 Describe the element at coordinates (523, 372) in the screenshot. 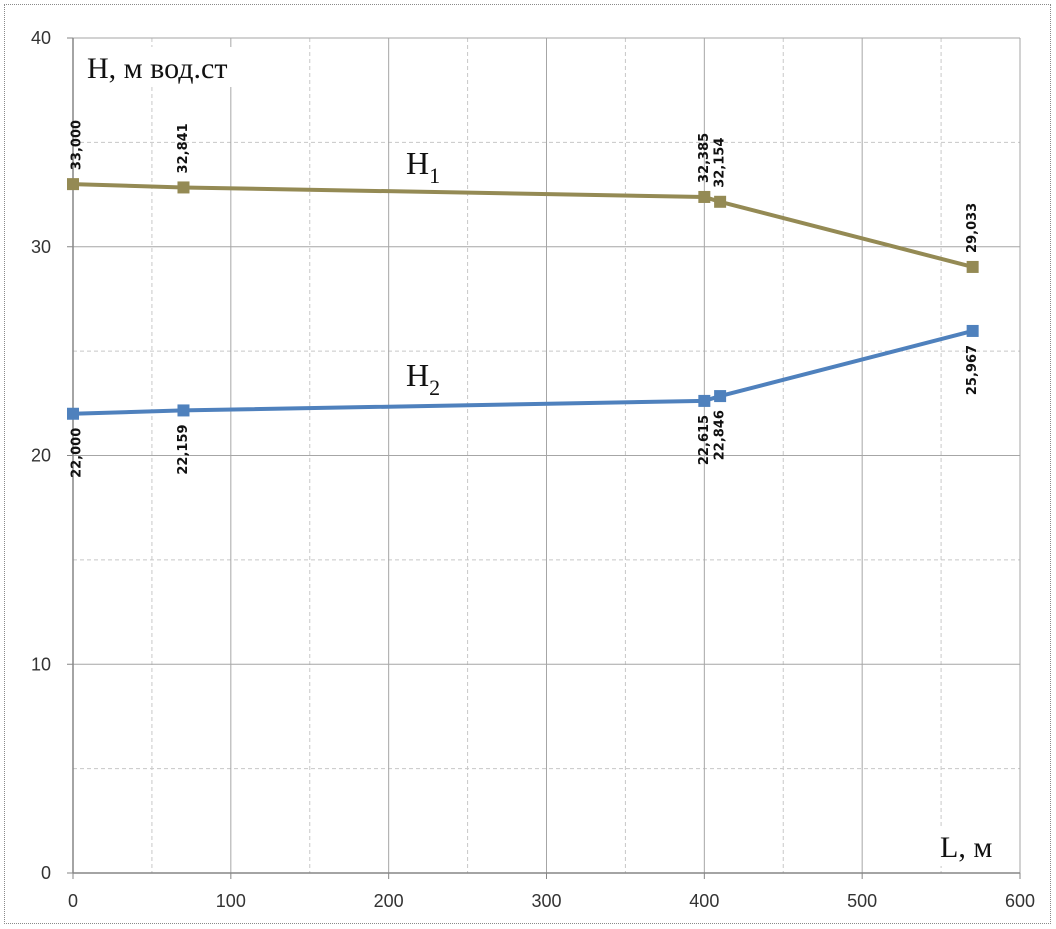

I see `series-line-h2` at that location.